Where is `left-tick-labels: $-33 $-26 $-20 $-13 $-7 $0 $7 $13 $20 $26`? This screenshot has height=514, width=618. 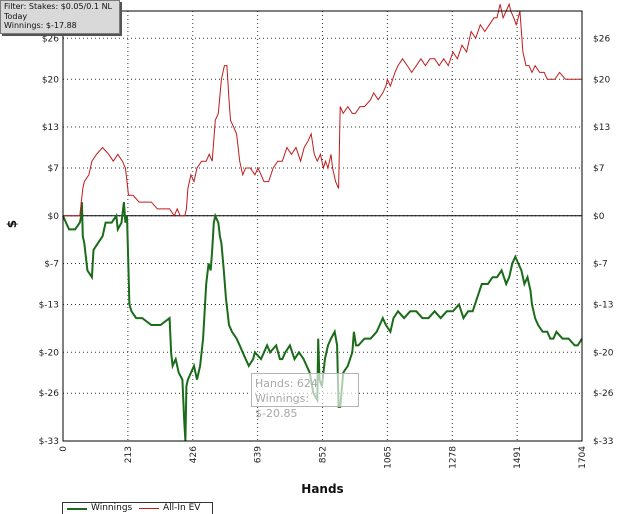
left-tick-labels: $-33 $-26 $-20 $-13 $-7 $0 $7 $13 $20 $26 is located at coordinates (49, 240).